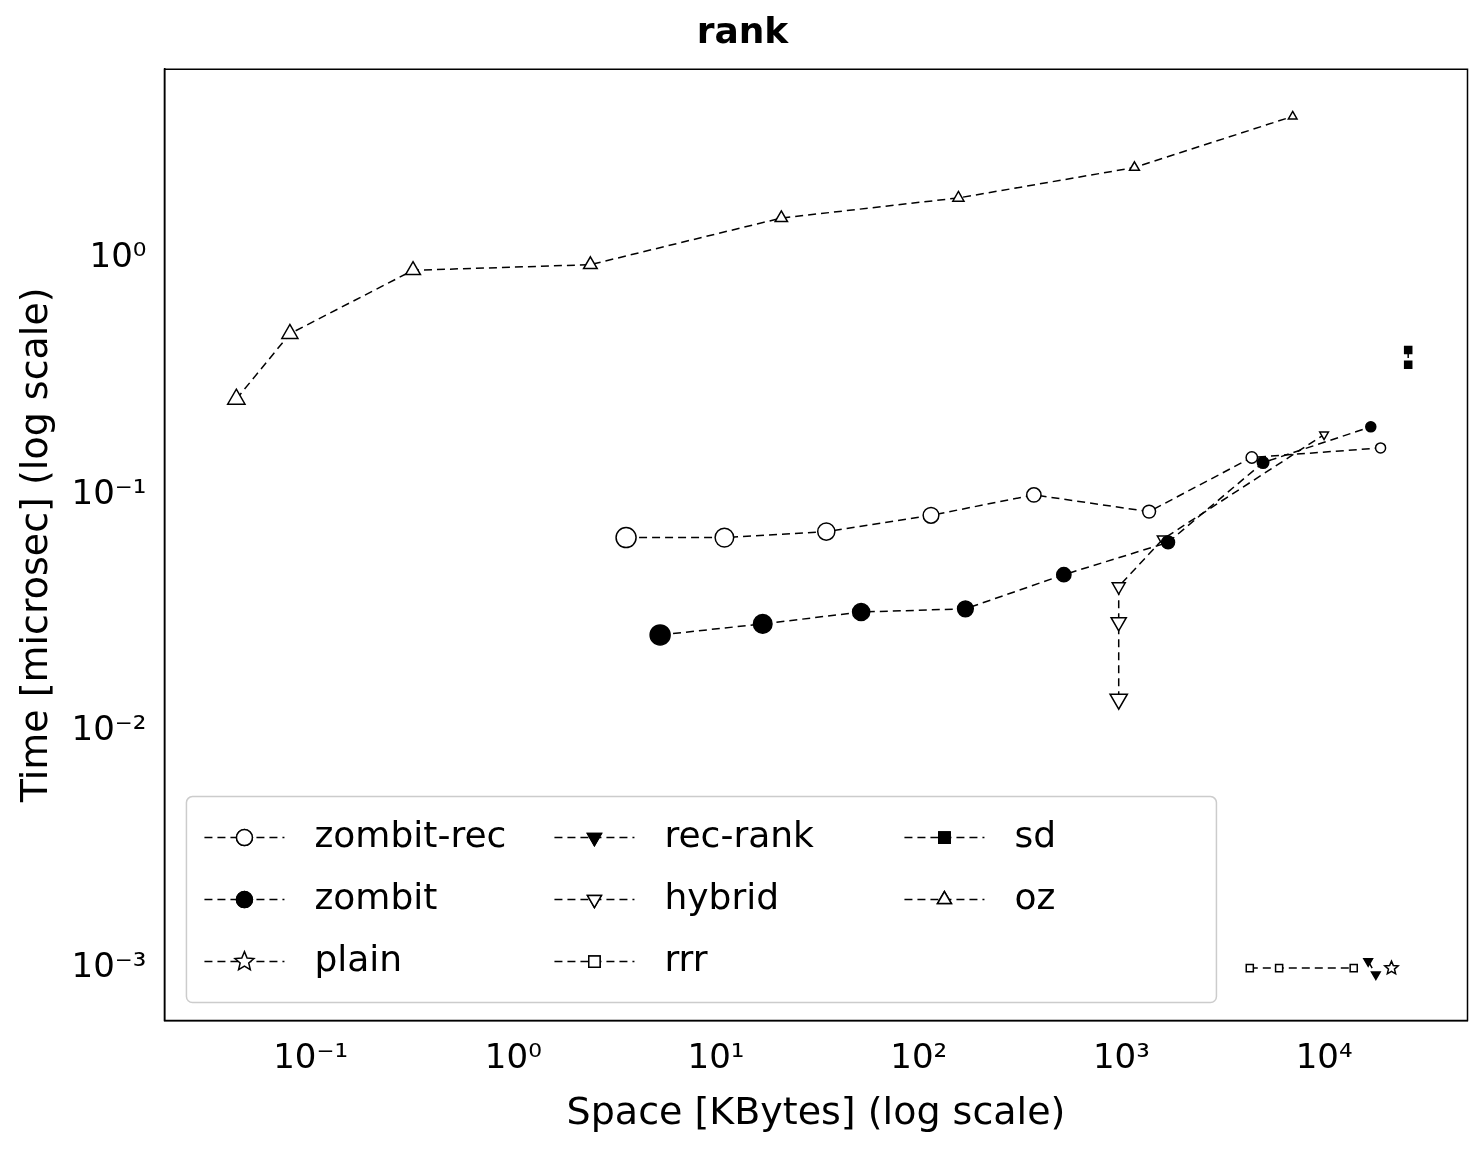 The image size is (1479, 1149). What do you see at coordinates (1121, 1055) in the screenshot?
I see `x-tick-label: 10³` at bounding box center [1121, 1055].